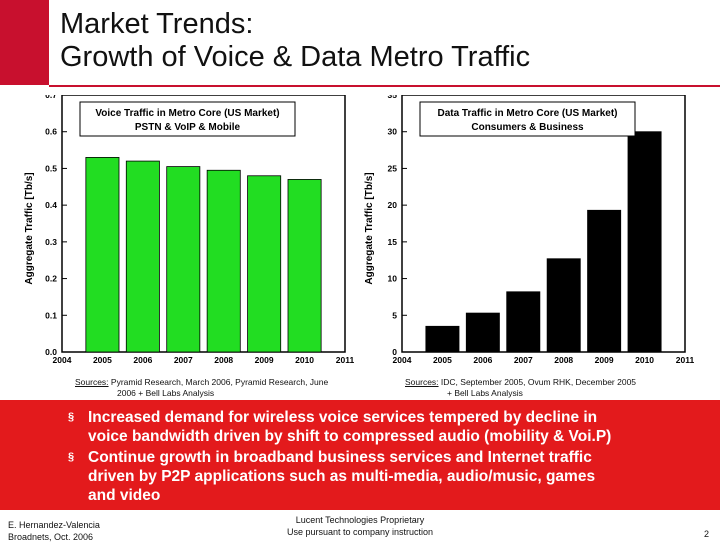 This screenshot has height=543, width=720. I want to click on y-tick-label: 25, so click(393, 168).